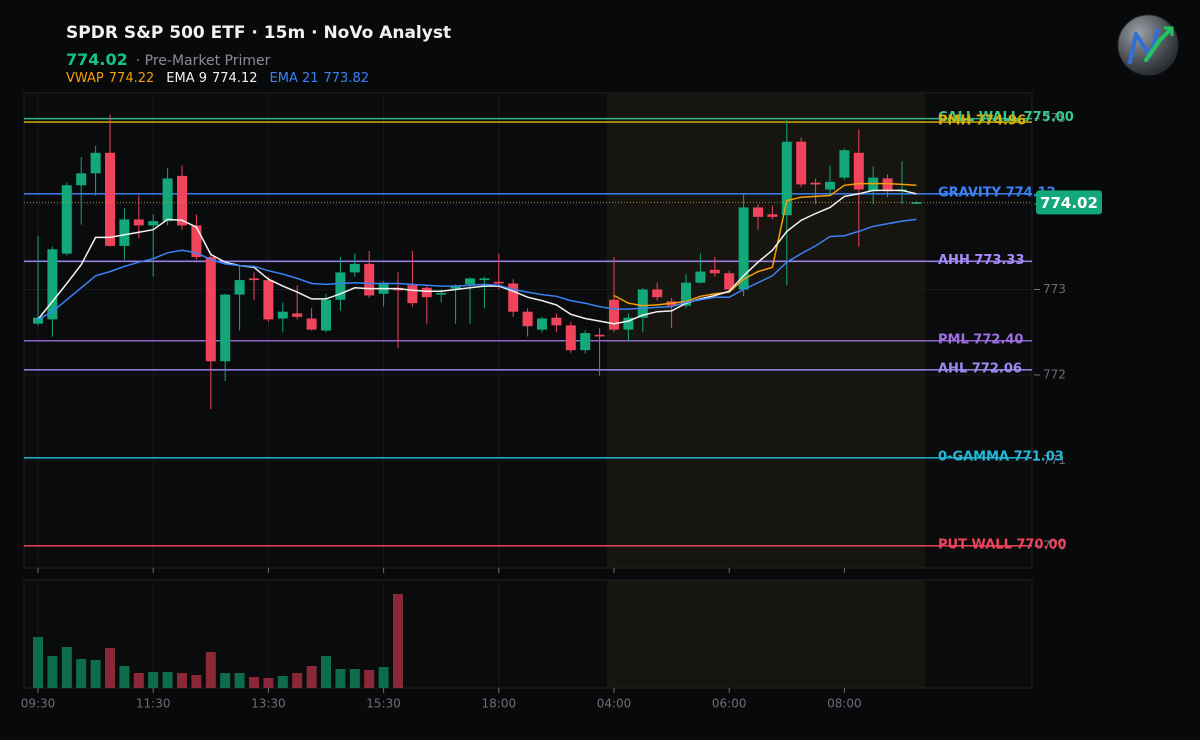 The image size is (1200, 740). I want to click on legend-name: VWAP, so click(85, 78).